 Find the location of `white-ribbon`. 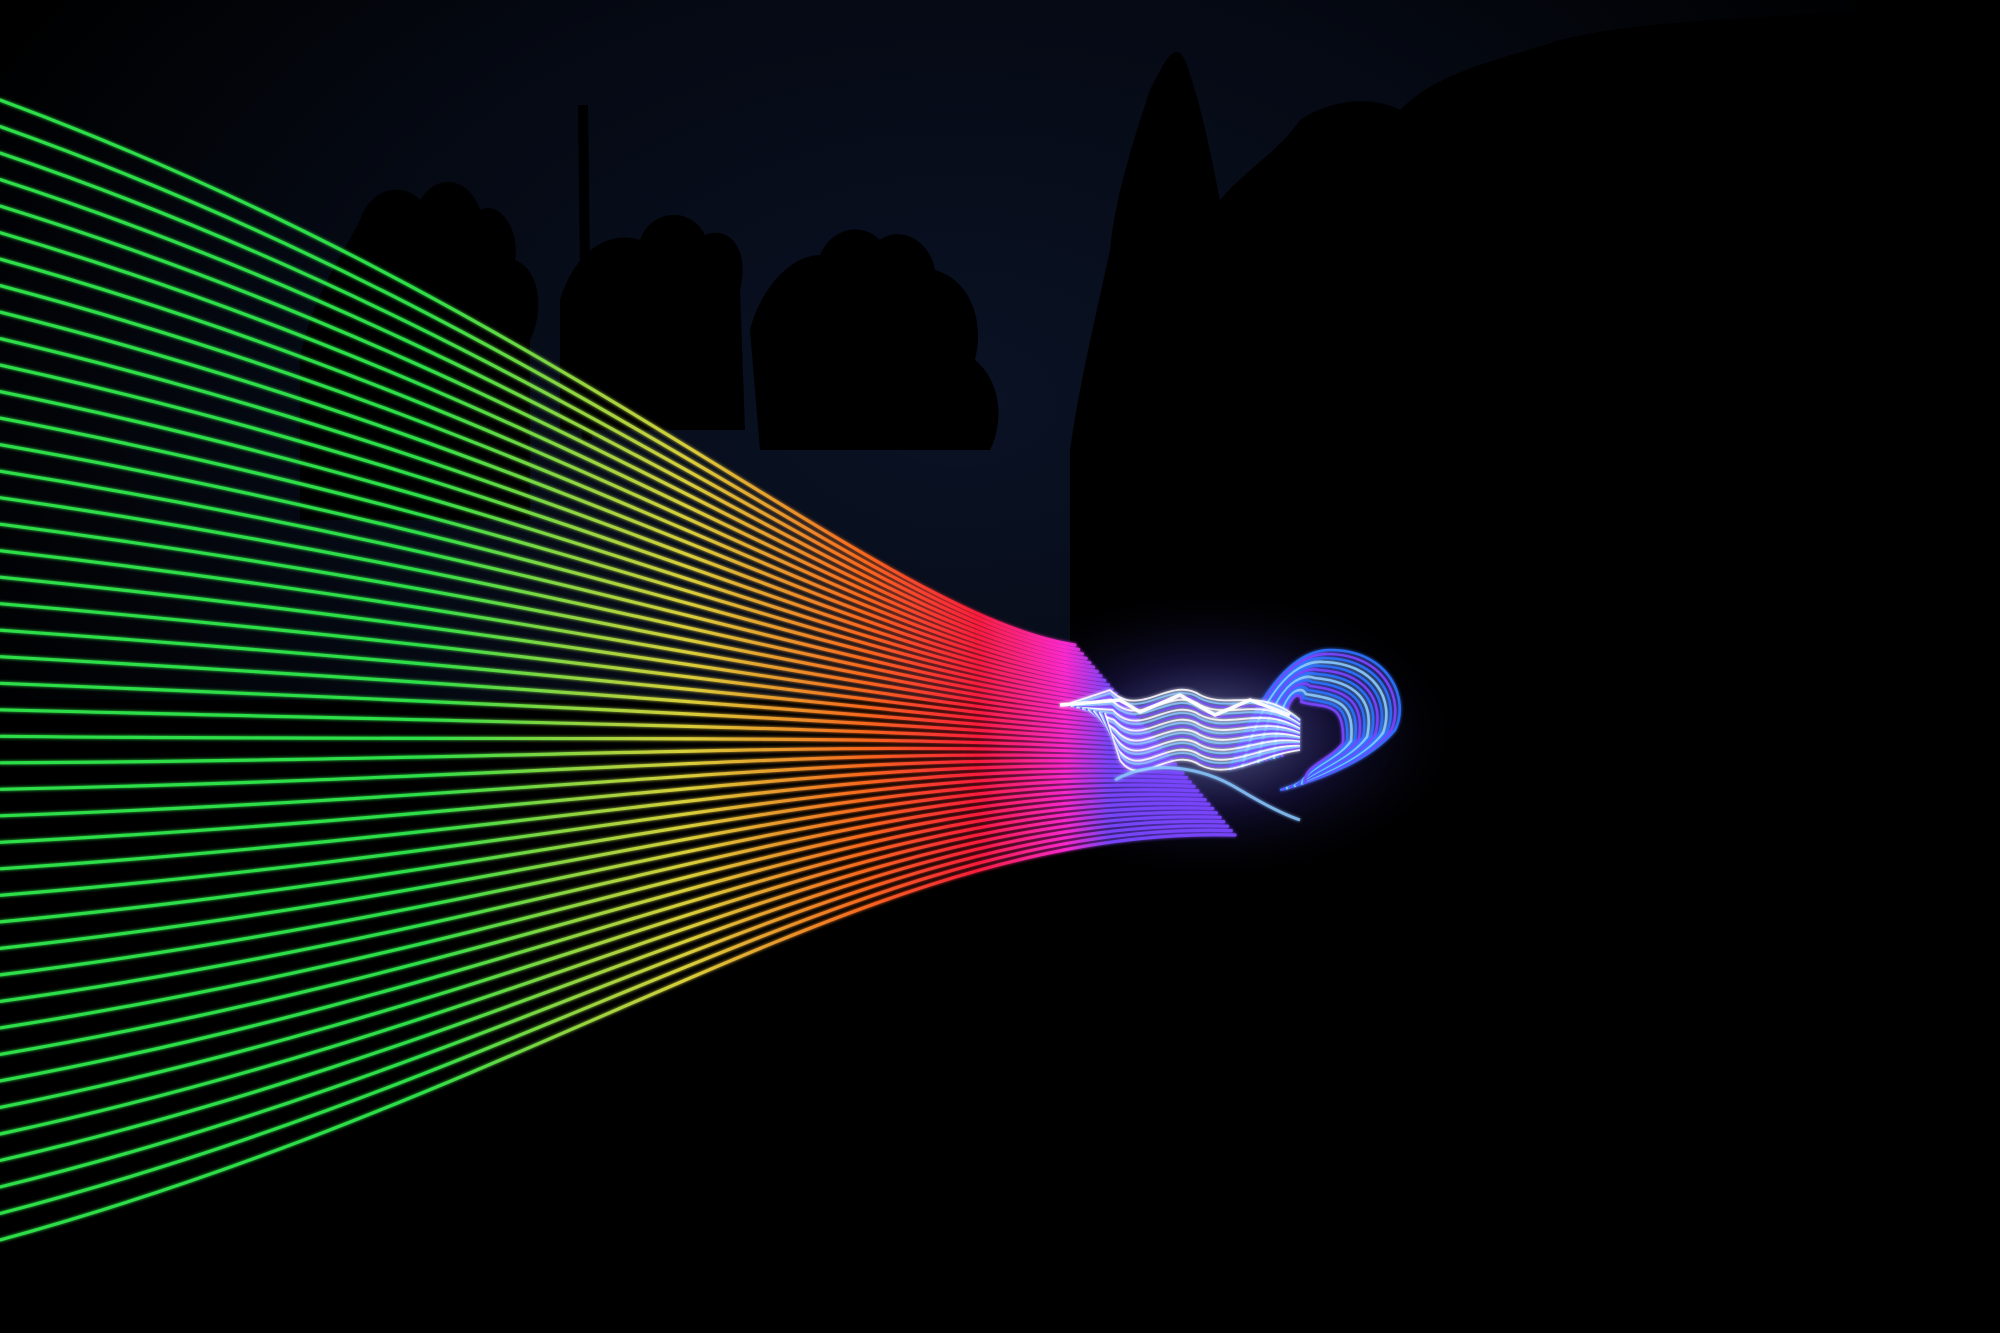

white-ribbon is located at coordinates (1180, 755).